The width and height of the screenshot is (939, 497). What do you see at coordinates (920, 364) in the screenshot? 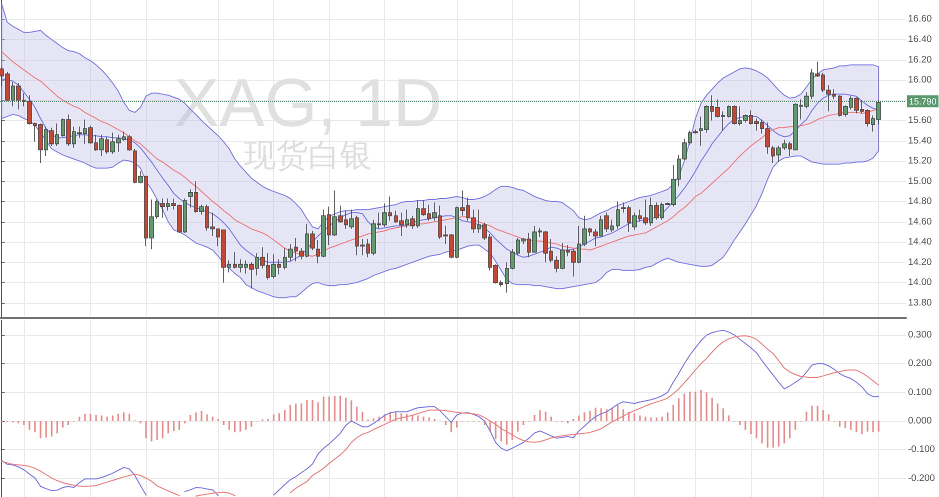
I see `y-tick-label: 0.200` at bounding box center [920, 364].